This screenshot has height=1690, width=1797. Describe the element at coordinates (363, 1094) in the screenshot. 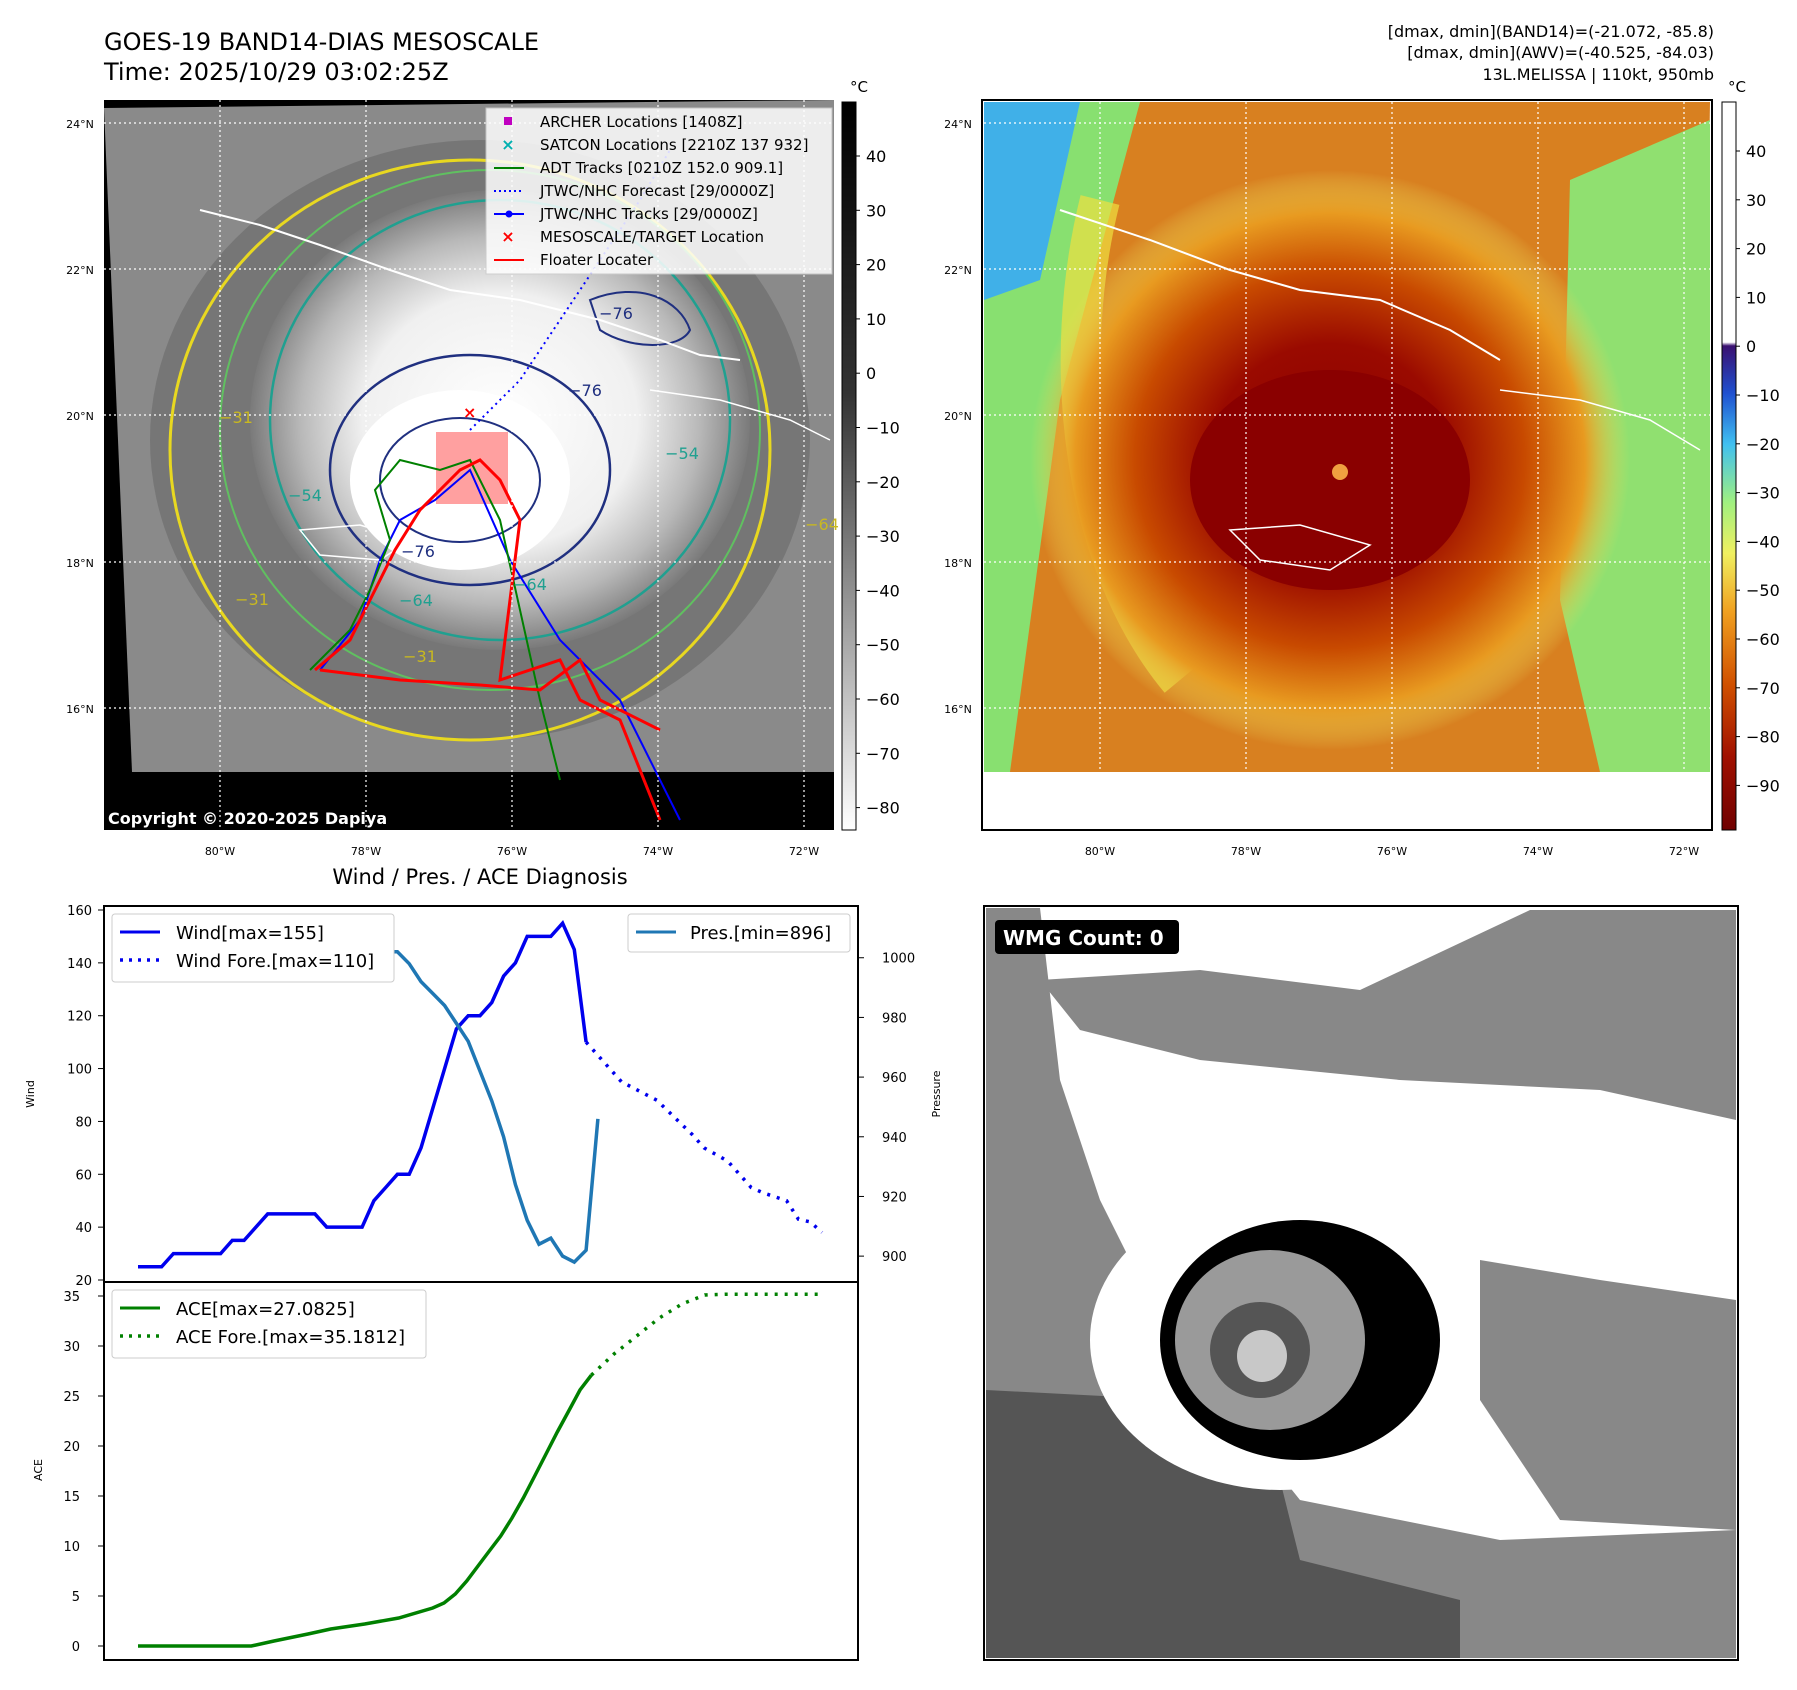

I see `wind-series-line` at that location.